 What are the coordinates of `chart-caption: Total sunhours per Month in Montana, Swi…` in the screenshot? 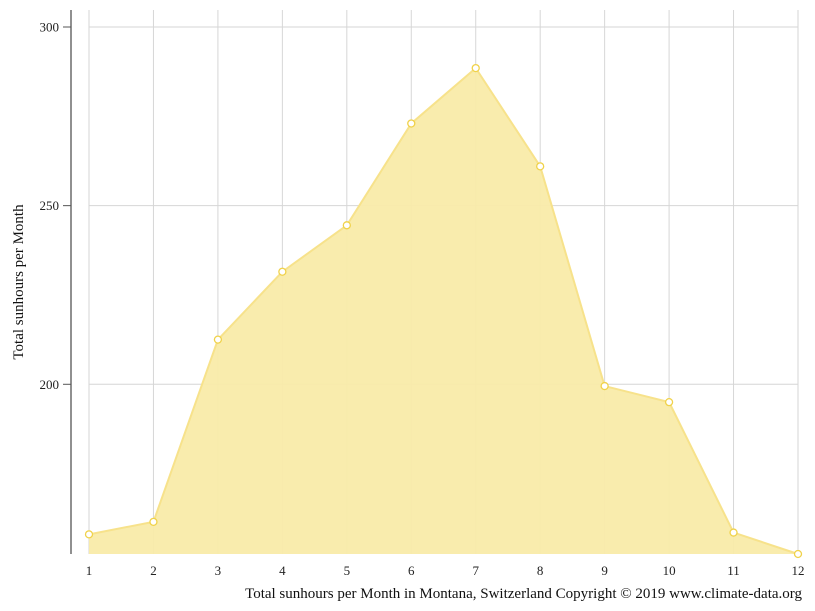 It's located at (523, 594).